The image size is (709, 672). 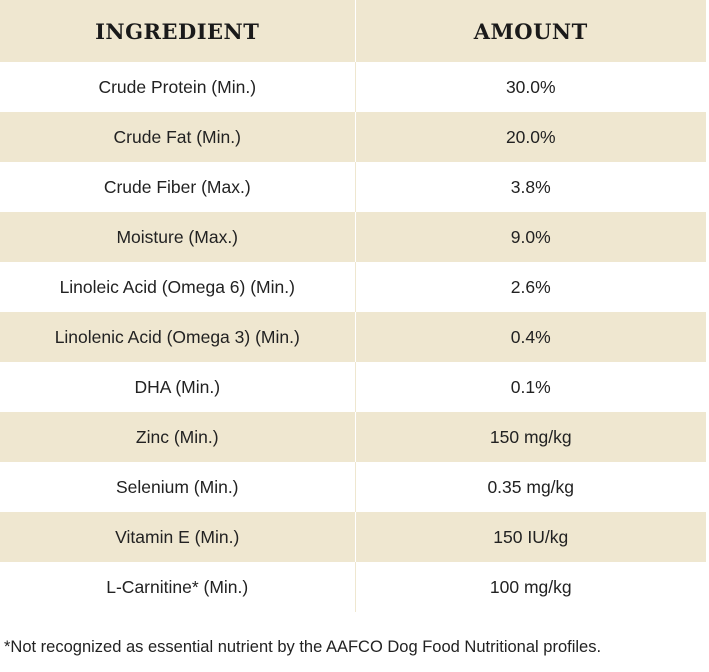 I want to click on ingredient-cell: Zinc (Min.), so click(x=178, y=437).